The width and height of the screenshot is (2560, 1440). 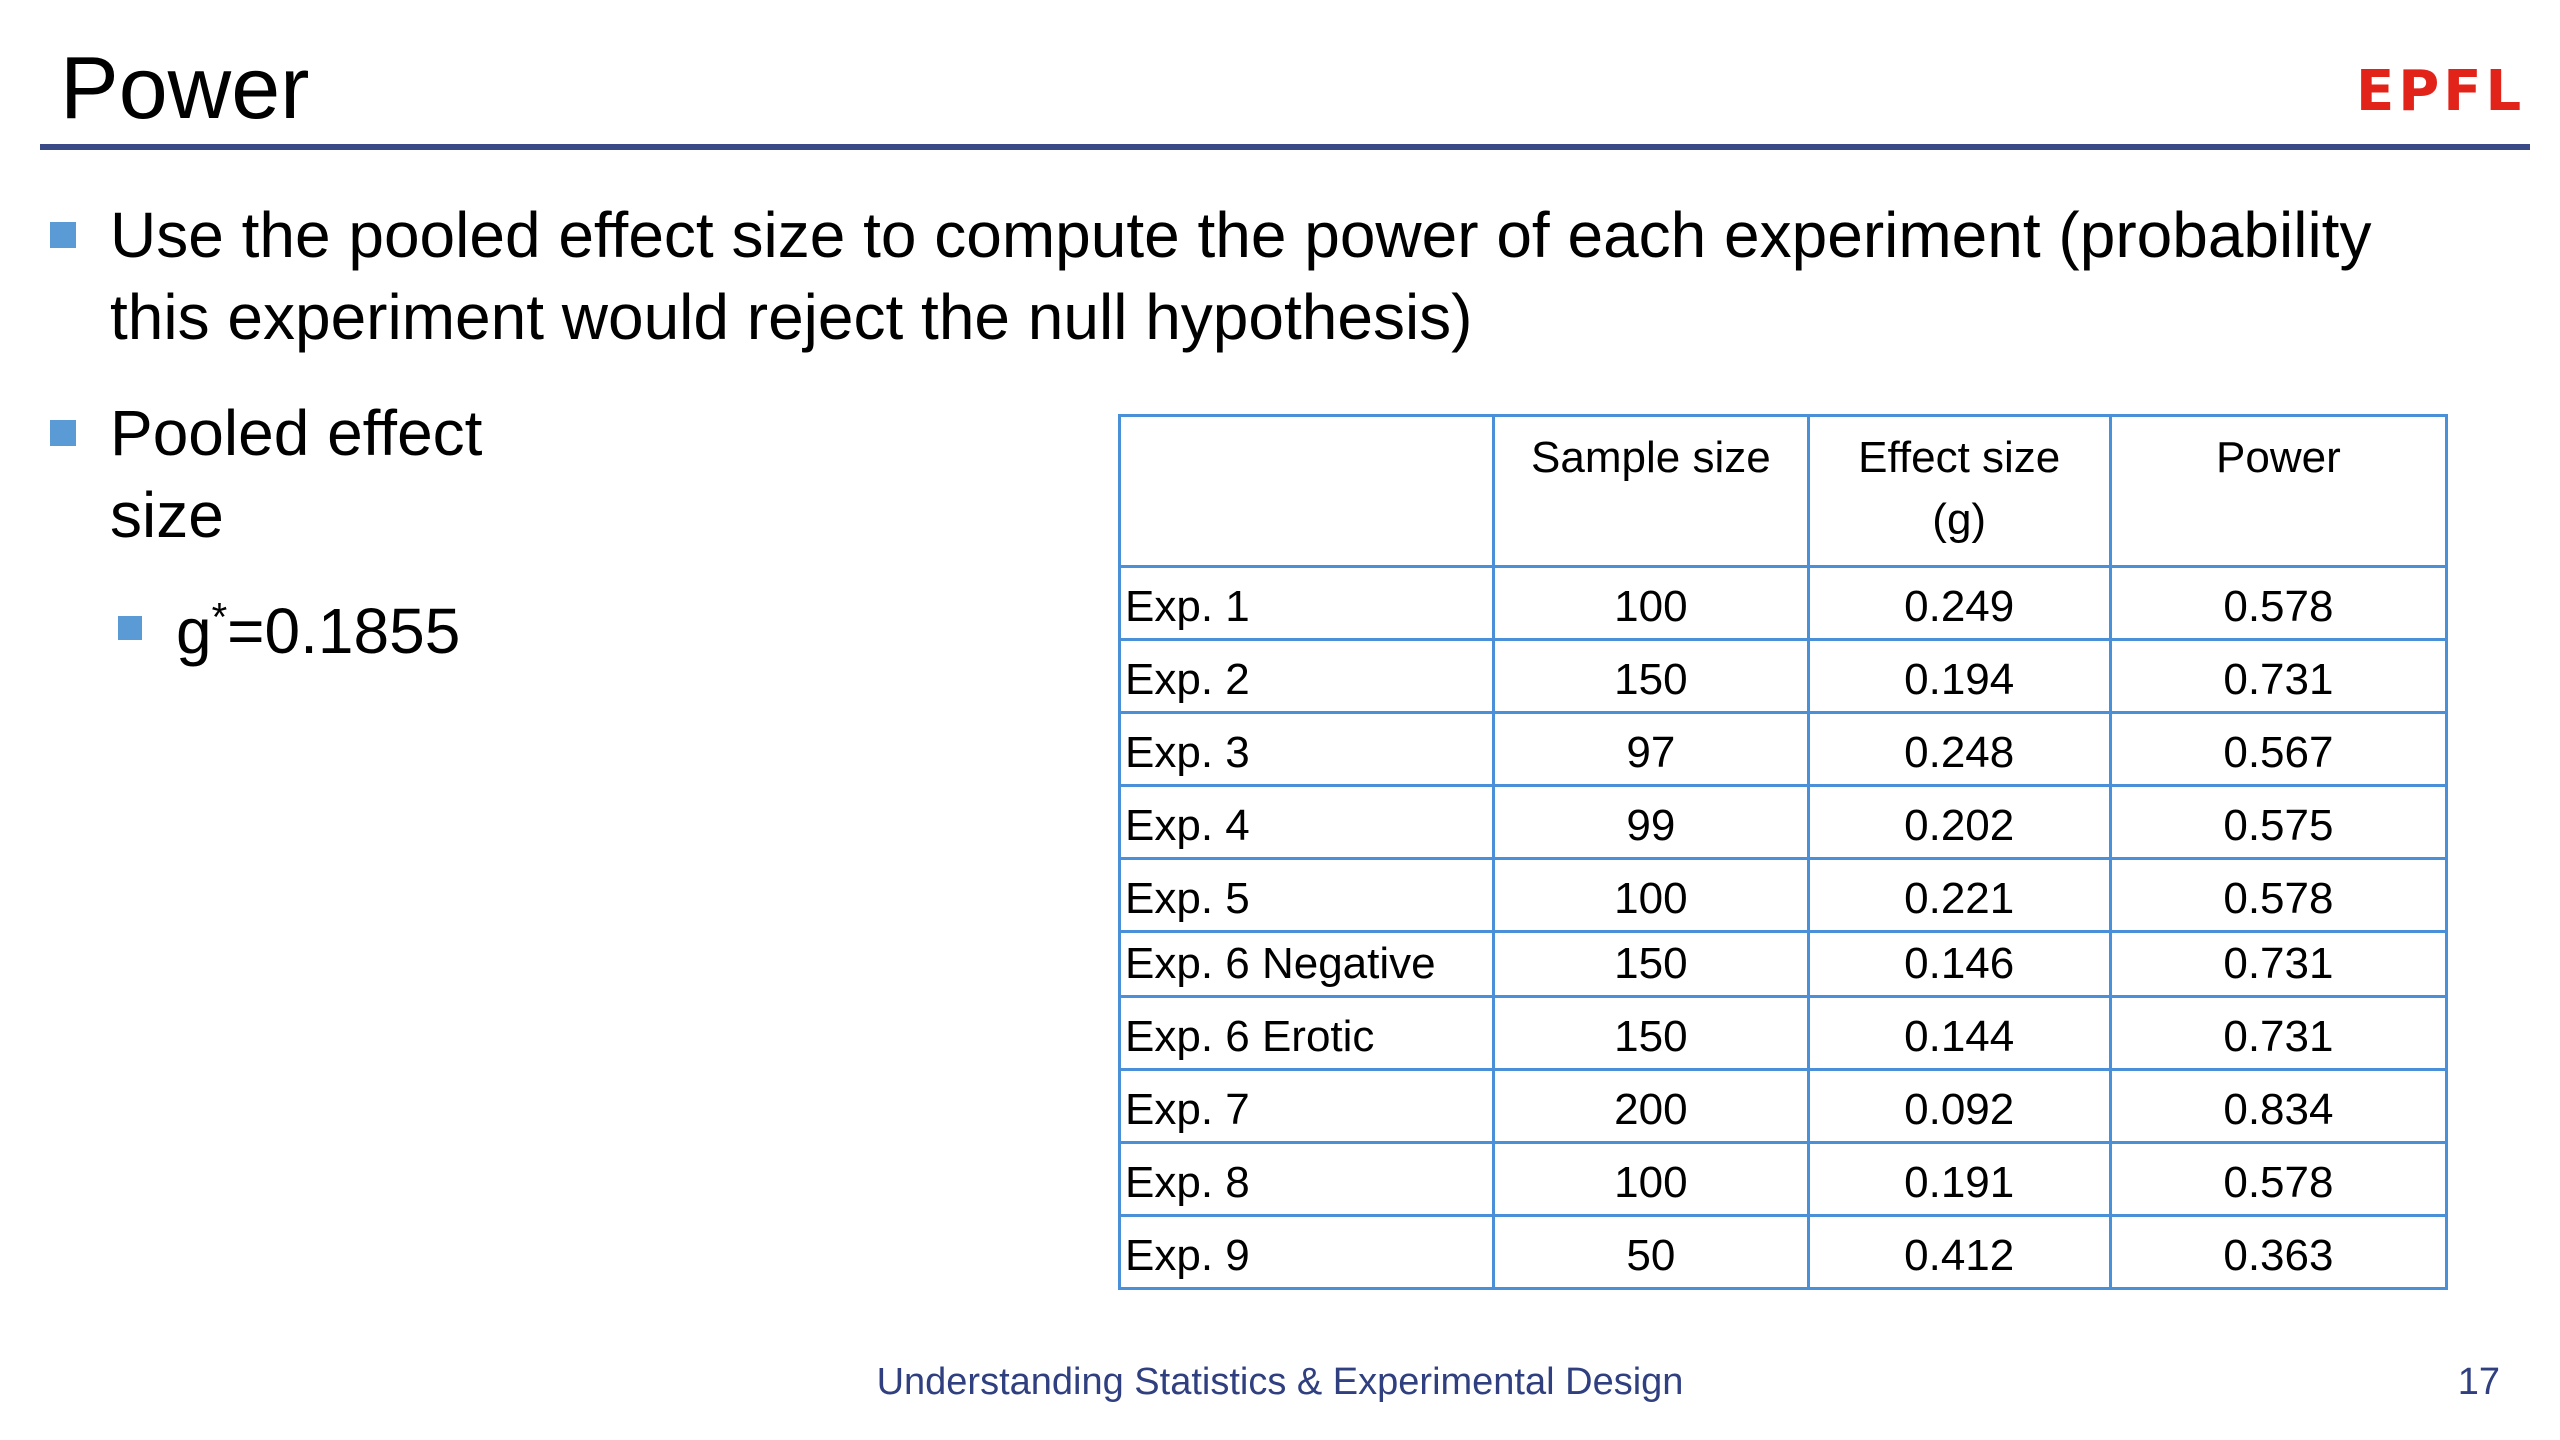 I want to click on table-row: Exp. 8 100 0.191 0.578, so click(x=1783, y=1179).